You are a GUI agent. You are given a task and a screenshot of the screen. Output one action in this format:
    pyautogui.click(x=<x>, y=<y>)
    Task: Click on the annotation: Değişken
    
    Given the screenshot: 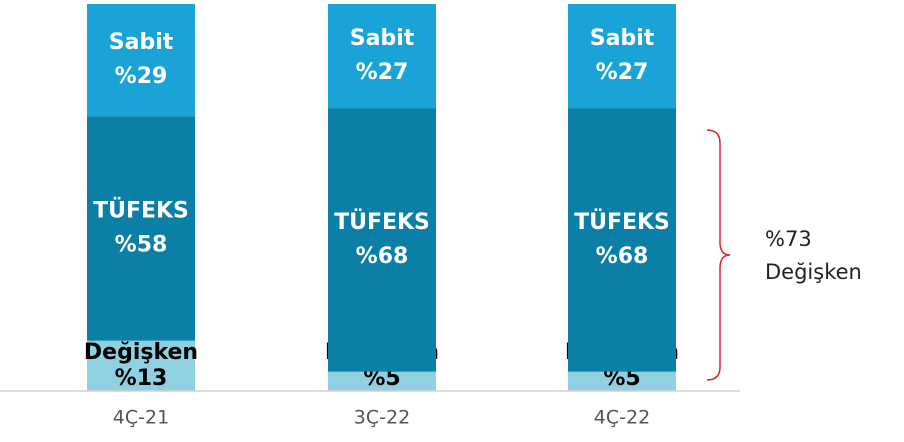 What is the action you would take?
    pyautogui.click(x=813, y=272)
    